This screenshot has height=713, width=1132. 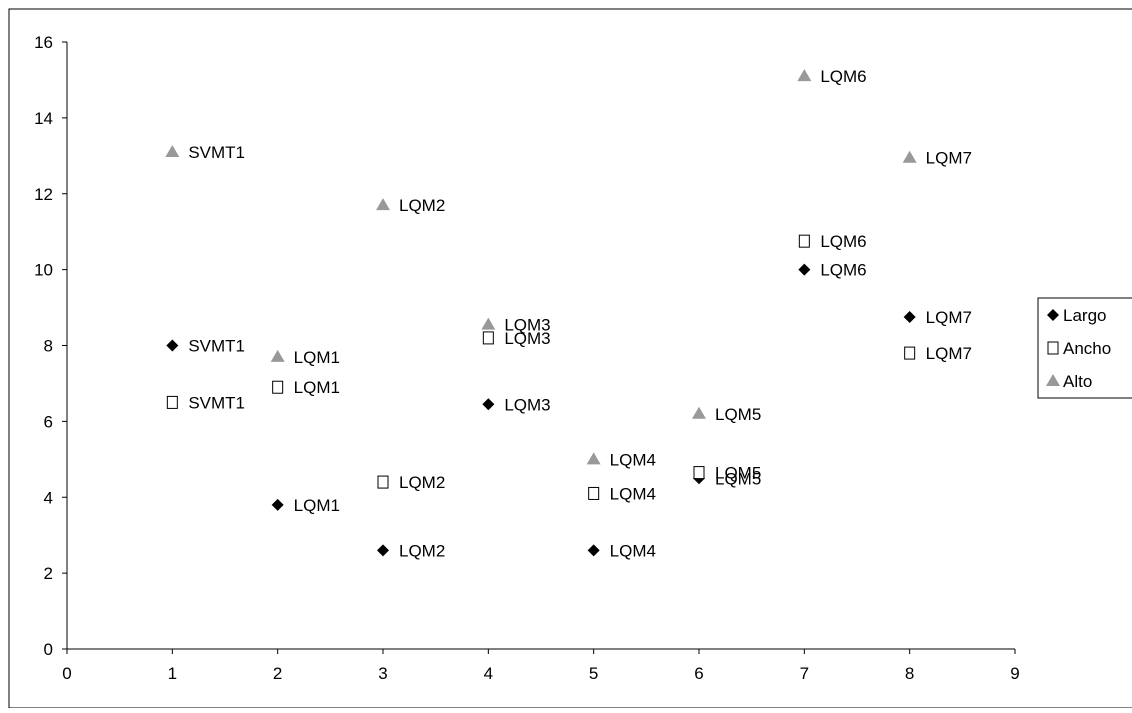 I want to click on x-tick-label: 7, so click(x=804, y=673).